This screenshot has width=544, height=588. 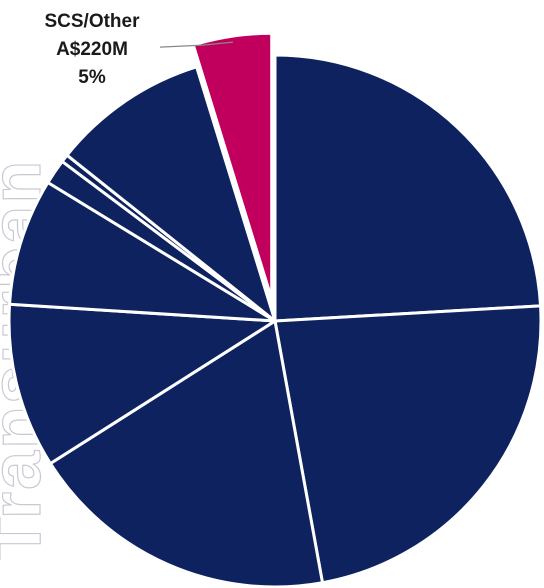 What do you see at coordinates (92, 21) in the screenshot?
I see `slice-label-line-1: SCS/Other` at bounding box center [92, 21].